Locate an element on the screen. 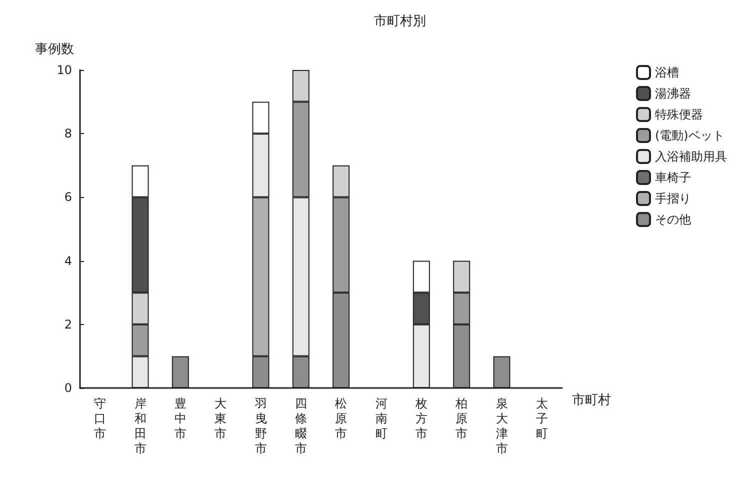 This screenshot has width=742, height=483. legend-label: 浴槽 is located at coordinates (667, 73).